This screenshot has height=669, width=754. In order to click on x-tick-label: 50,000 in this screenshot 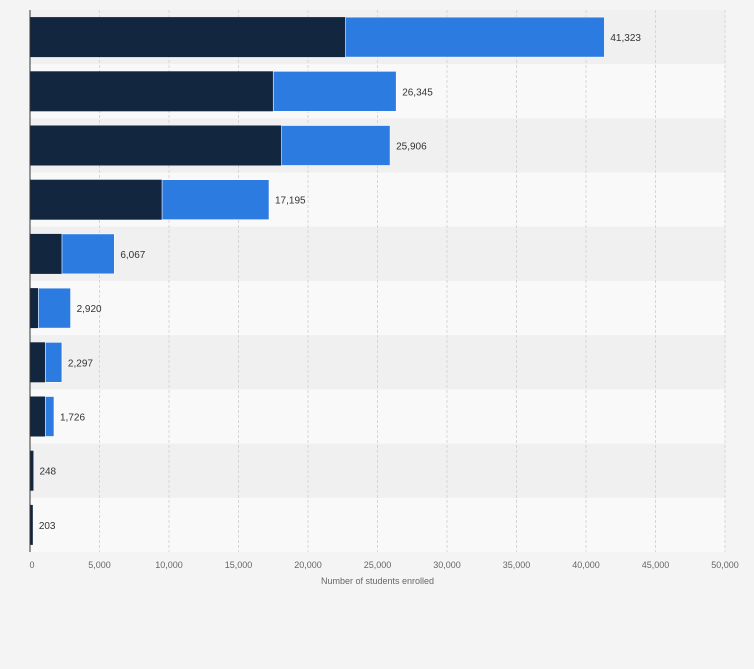, I will do `click(725, 565)`.